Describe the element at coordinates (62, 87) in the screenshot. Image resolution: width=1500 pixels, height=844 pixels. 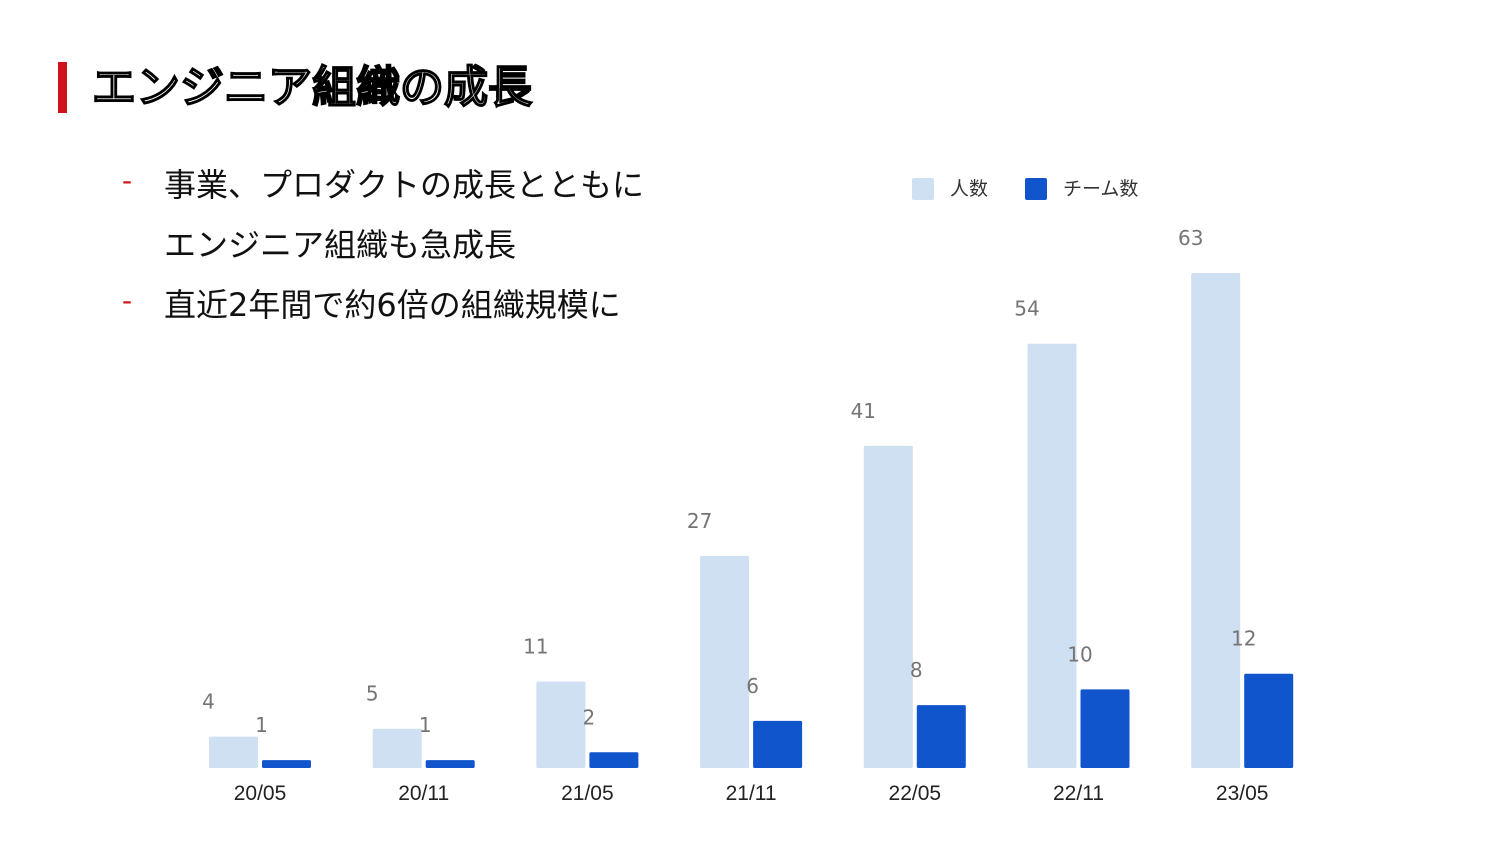
I see `title-accent-bar` at that location.